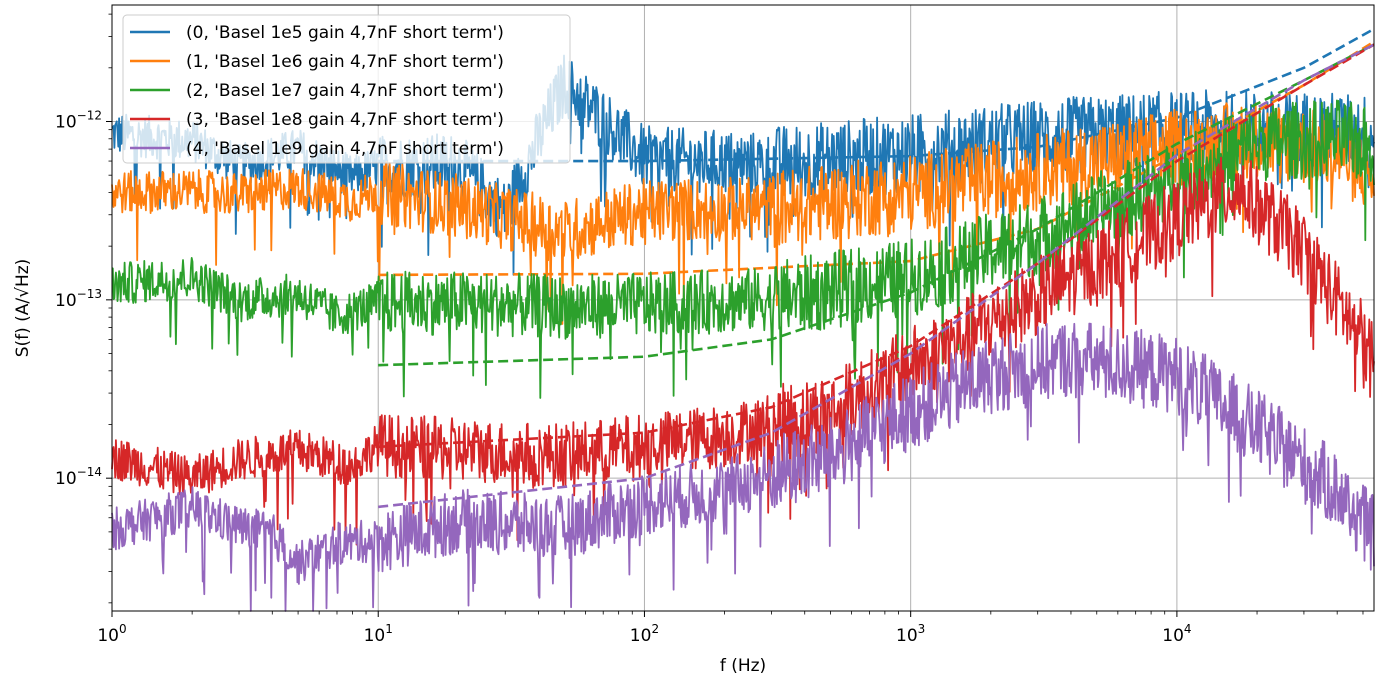  Describe the element at coordinates (876, 95) in the screenshot. I see `series-0-model-line` at that location.